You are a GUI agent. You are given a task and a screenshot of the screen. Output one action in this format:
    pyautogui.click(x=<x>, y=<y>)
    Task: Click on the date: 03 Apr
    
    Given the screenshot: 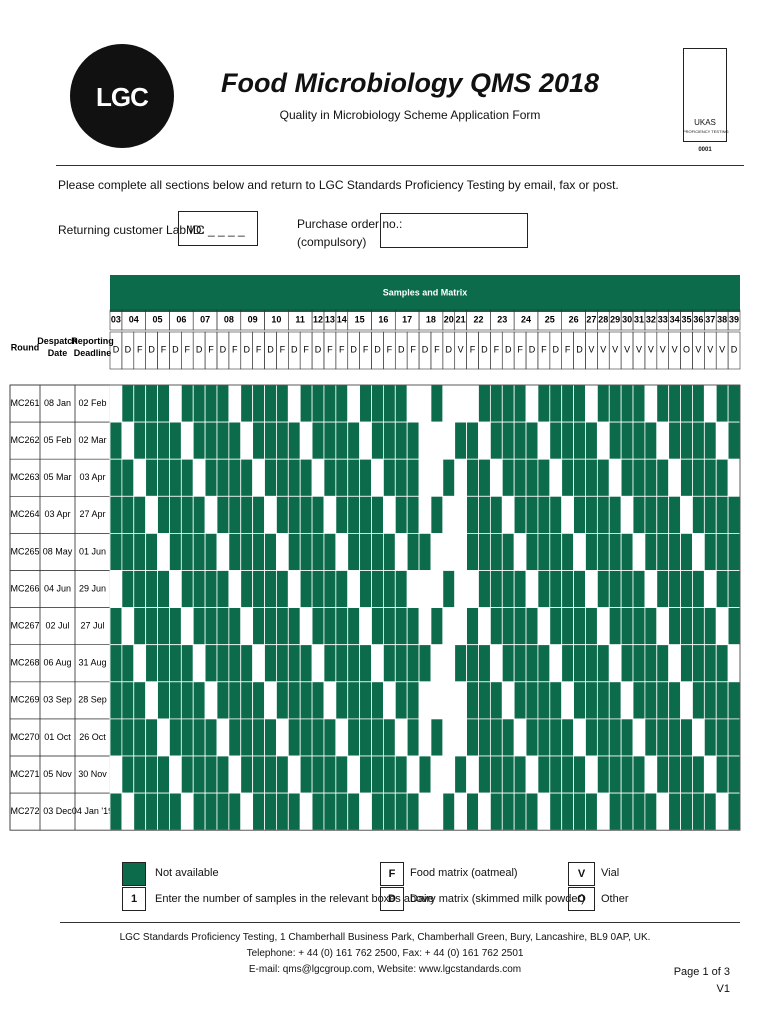 What is the action you would take?
    pyautogui.click(x=92, y=477)
    